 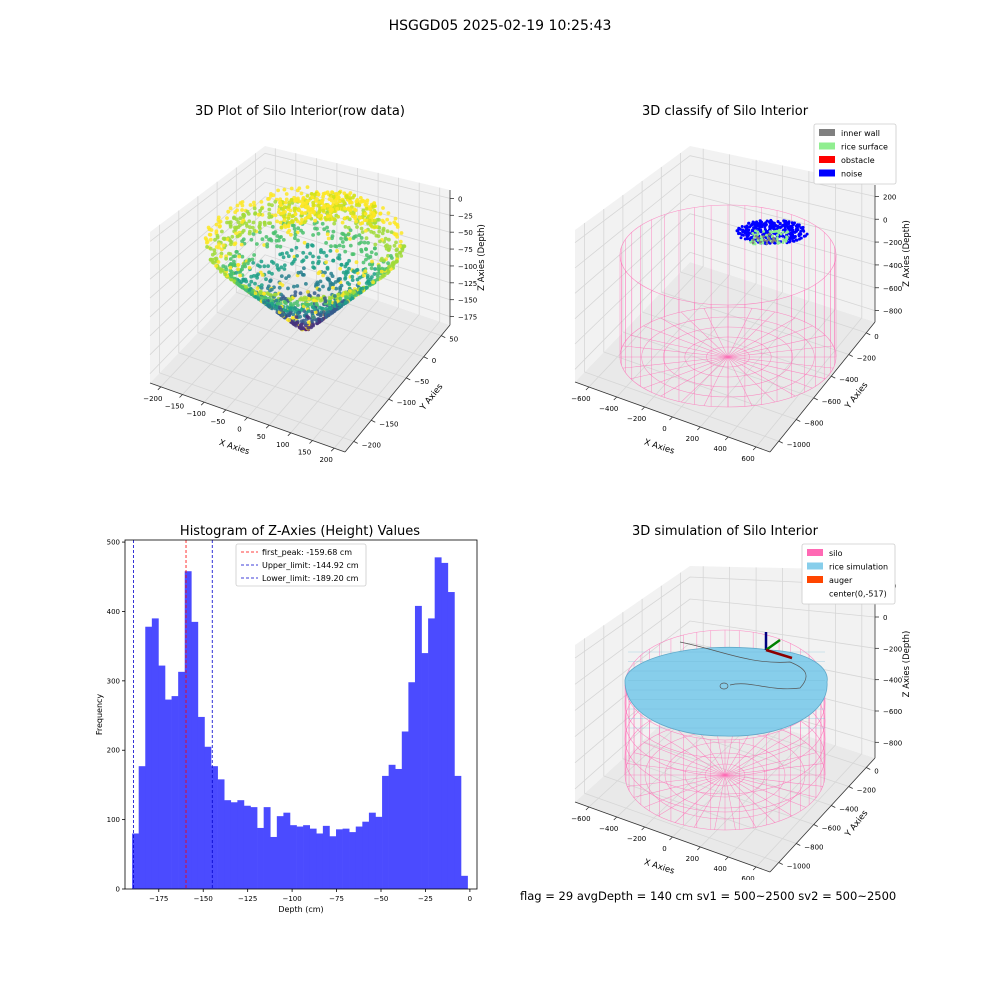 I want to click on p1-y-tick, so click(x=443, y=336).